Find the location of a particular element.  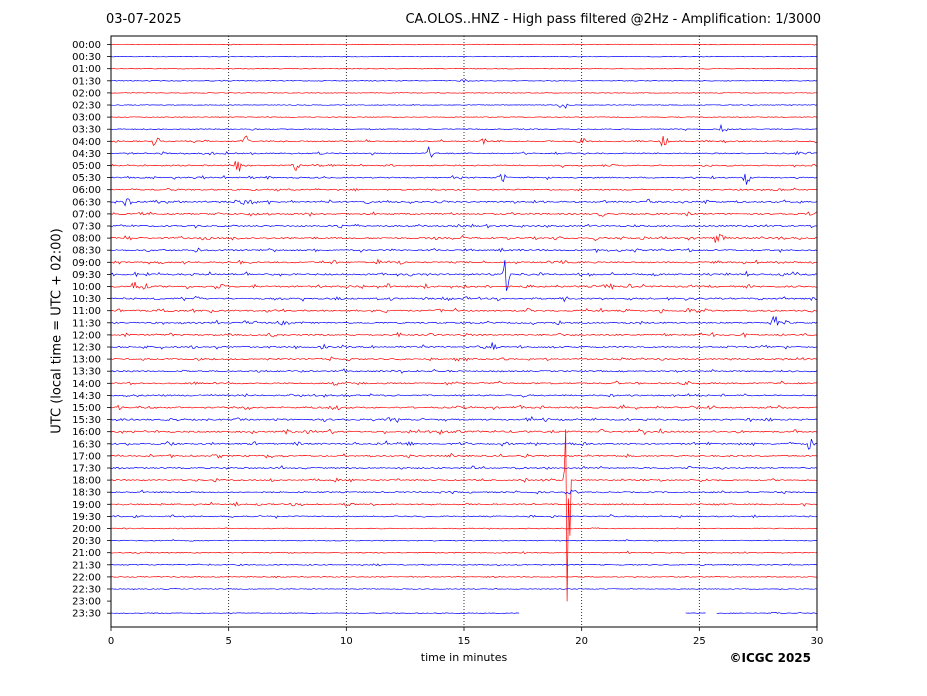

row-label: 20:30 is located at coordinates (86, 541).